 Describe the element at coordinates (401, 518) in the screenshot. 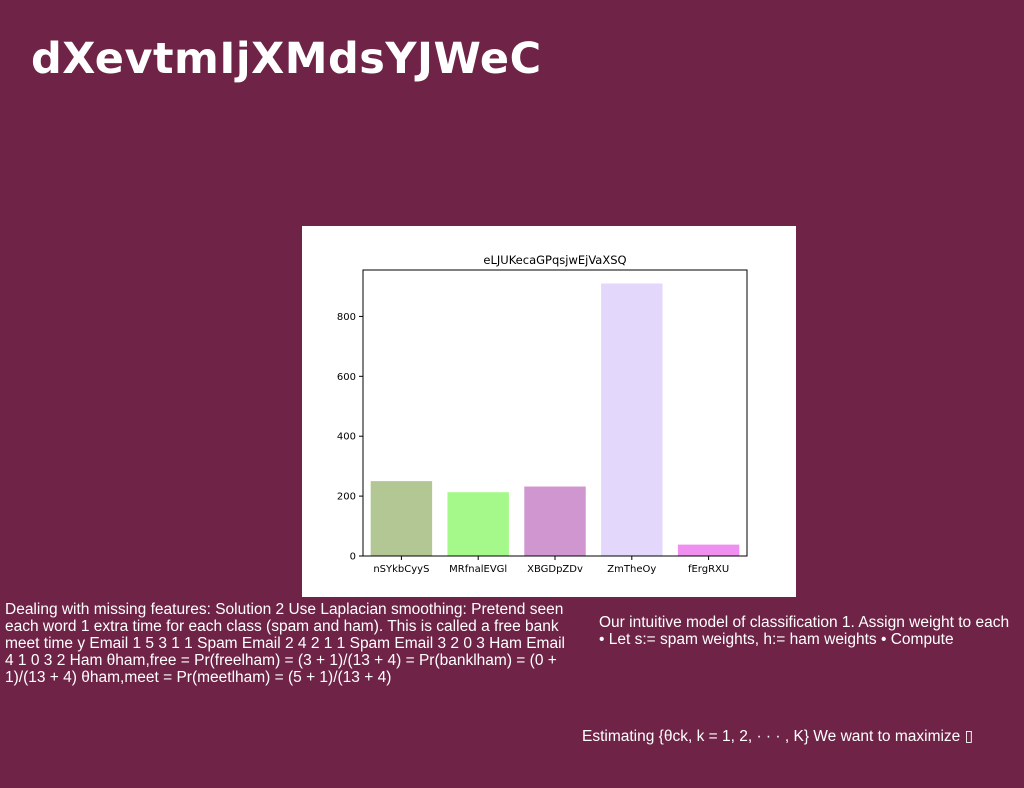

I see `bar-nSYkbCyyS` at that location.